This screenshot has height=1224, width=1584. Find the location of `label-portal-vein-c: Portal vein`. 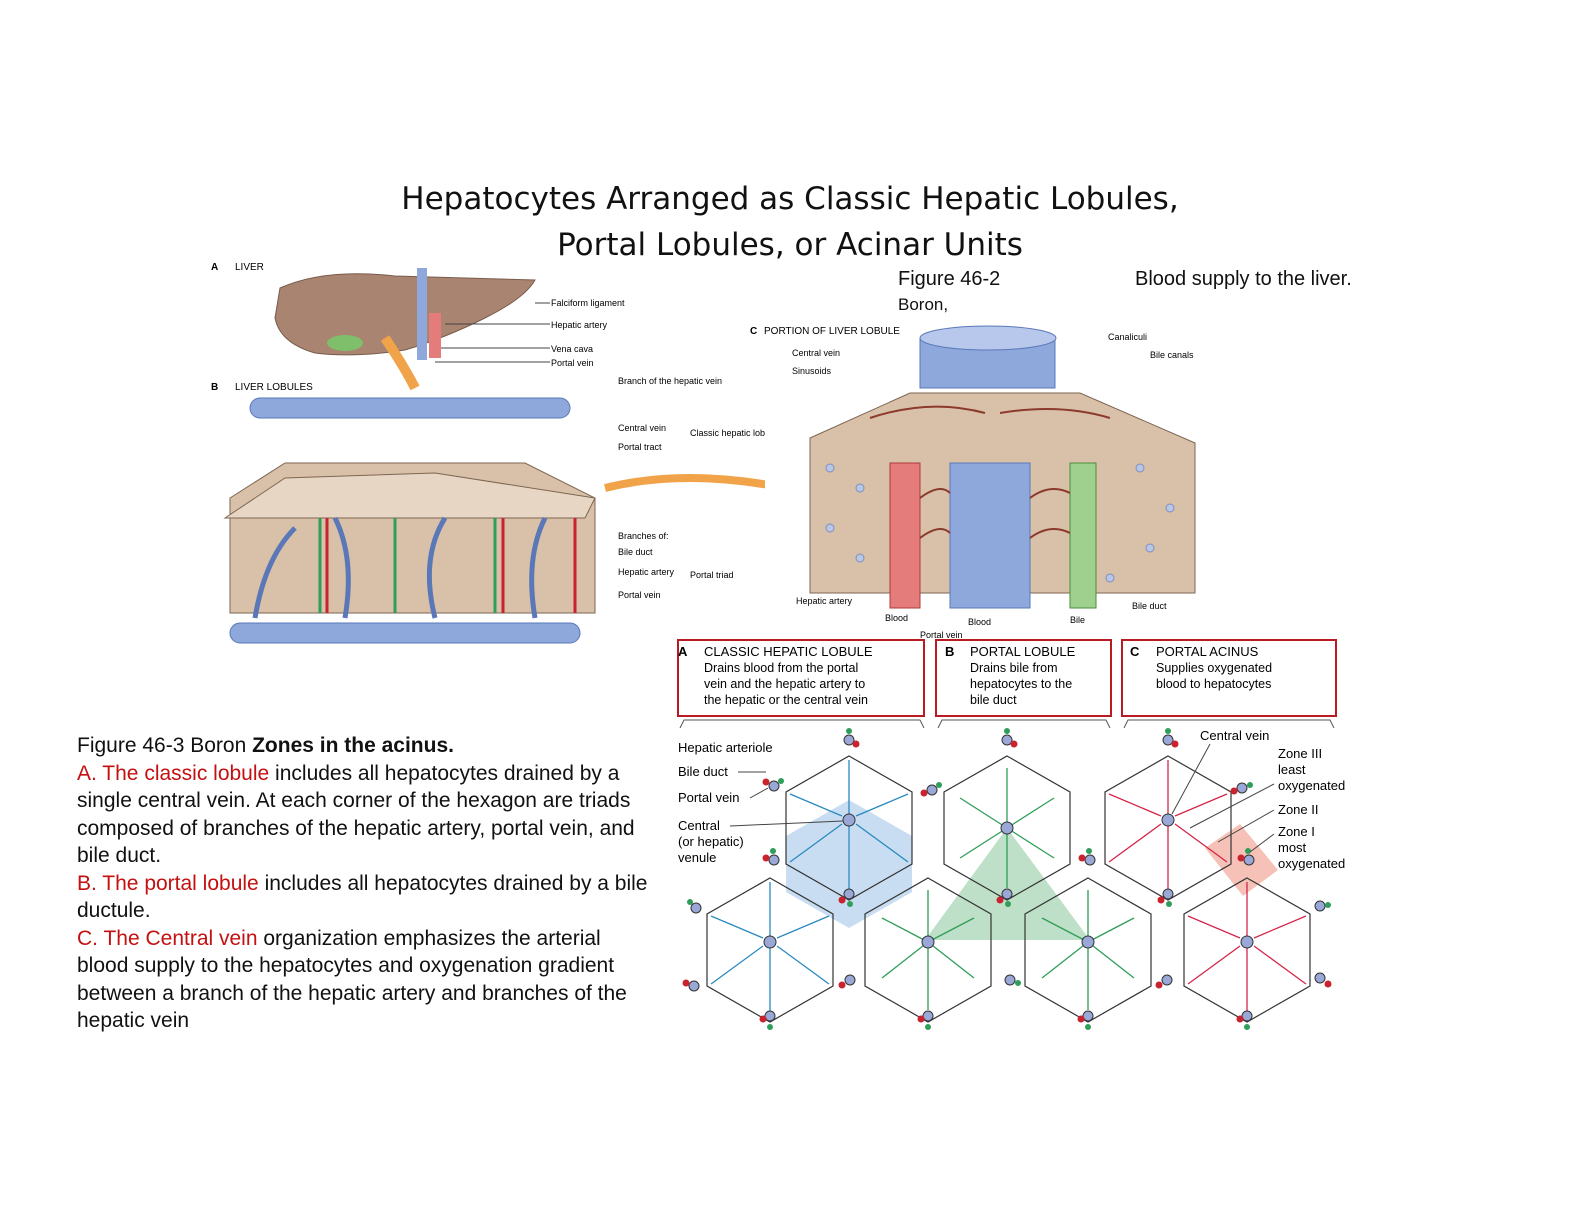

label-portal-vein-c: Portal vein is located at coordinates (941, 635).